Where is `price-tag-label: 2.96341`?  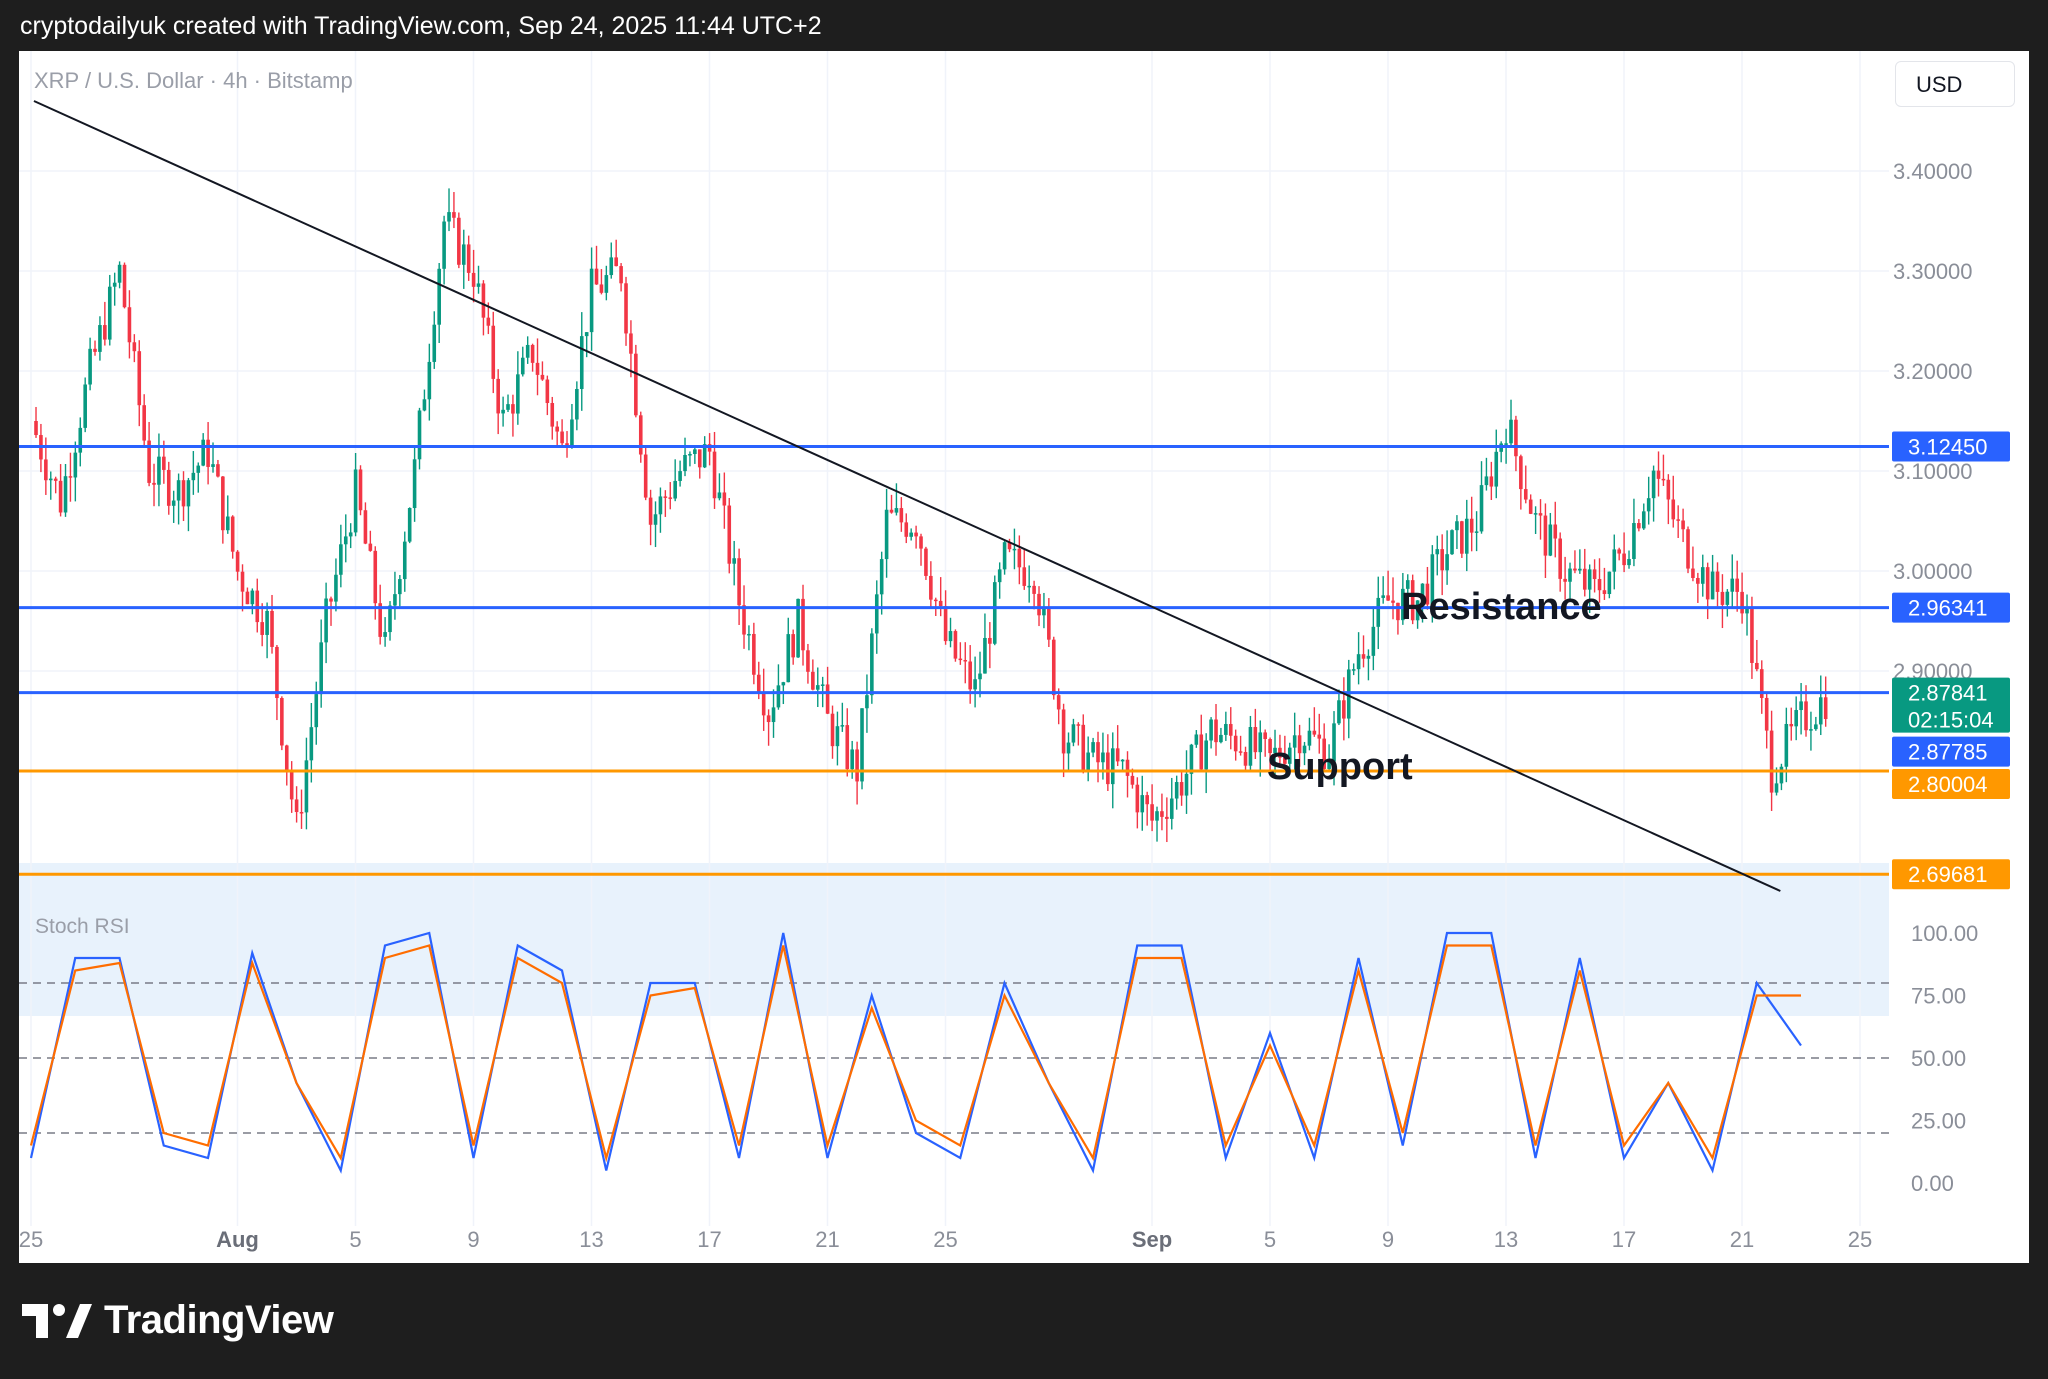 price-tag-label: 2.96341 is located at coordinates (1948, 608).